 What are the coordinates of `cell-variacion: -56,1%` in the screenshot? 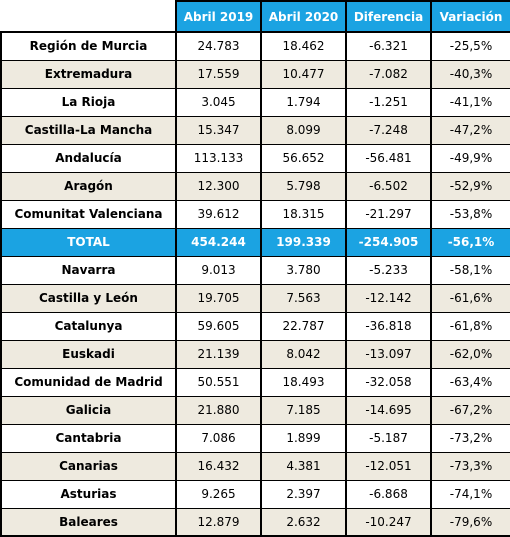 It's located at (470, 242).